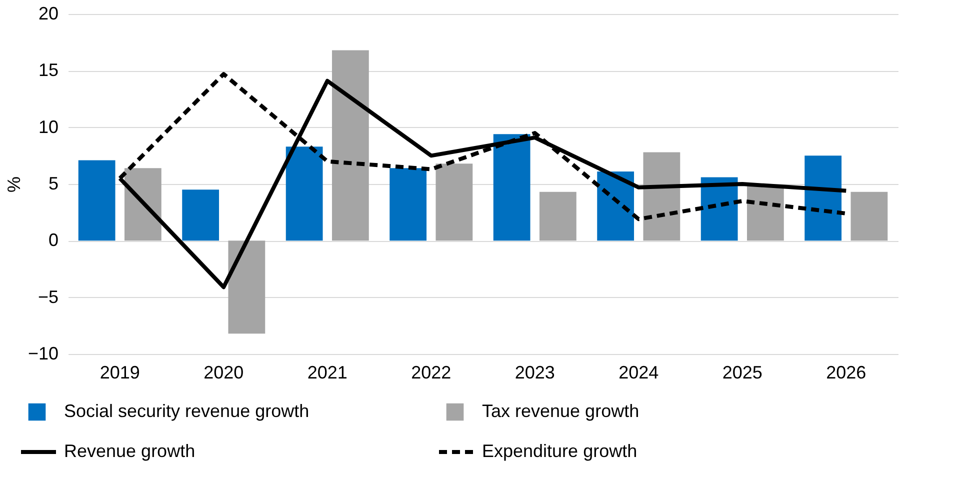 The width and height of the screenshot is (954, 494). Describe the element at coordinates (48, 126) in the screenshot. I see `y-tick-label: 10` at that location.